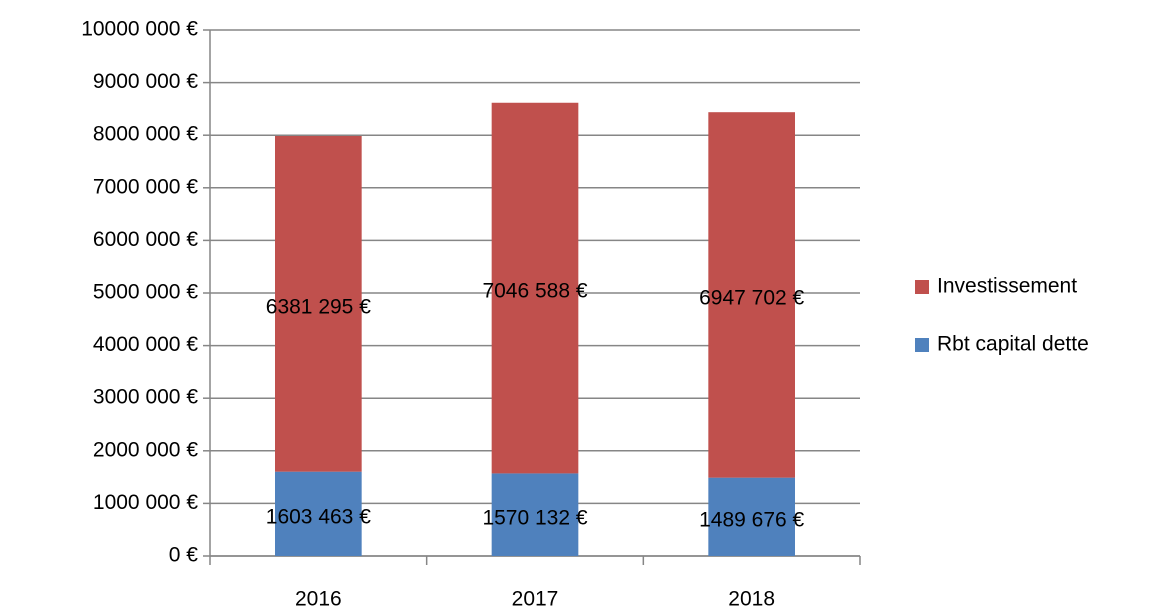  Describe the element at coordinates (145, 239) in the screenshot. I see `y-tick-label: 6000 000 €` at that location.